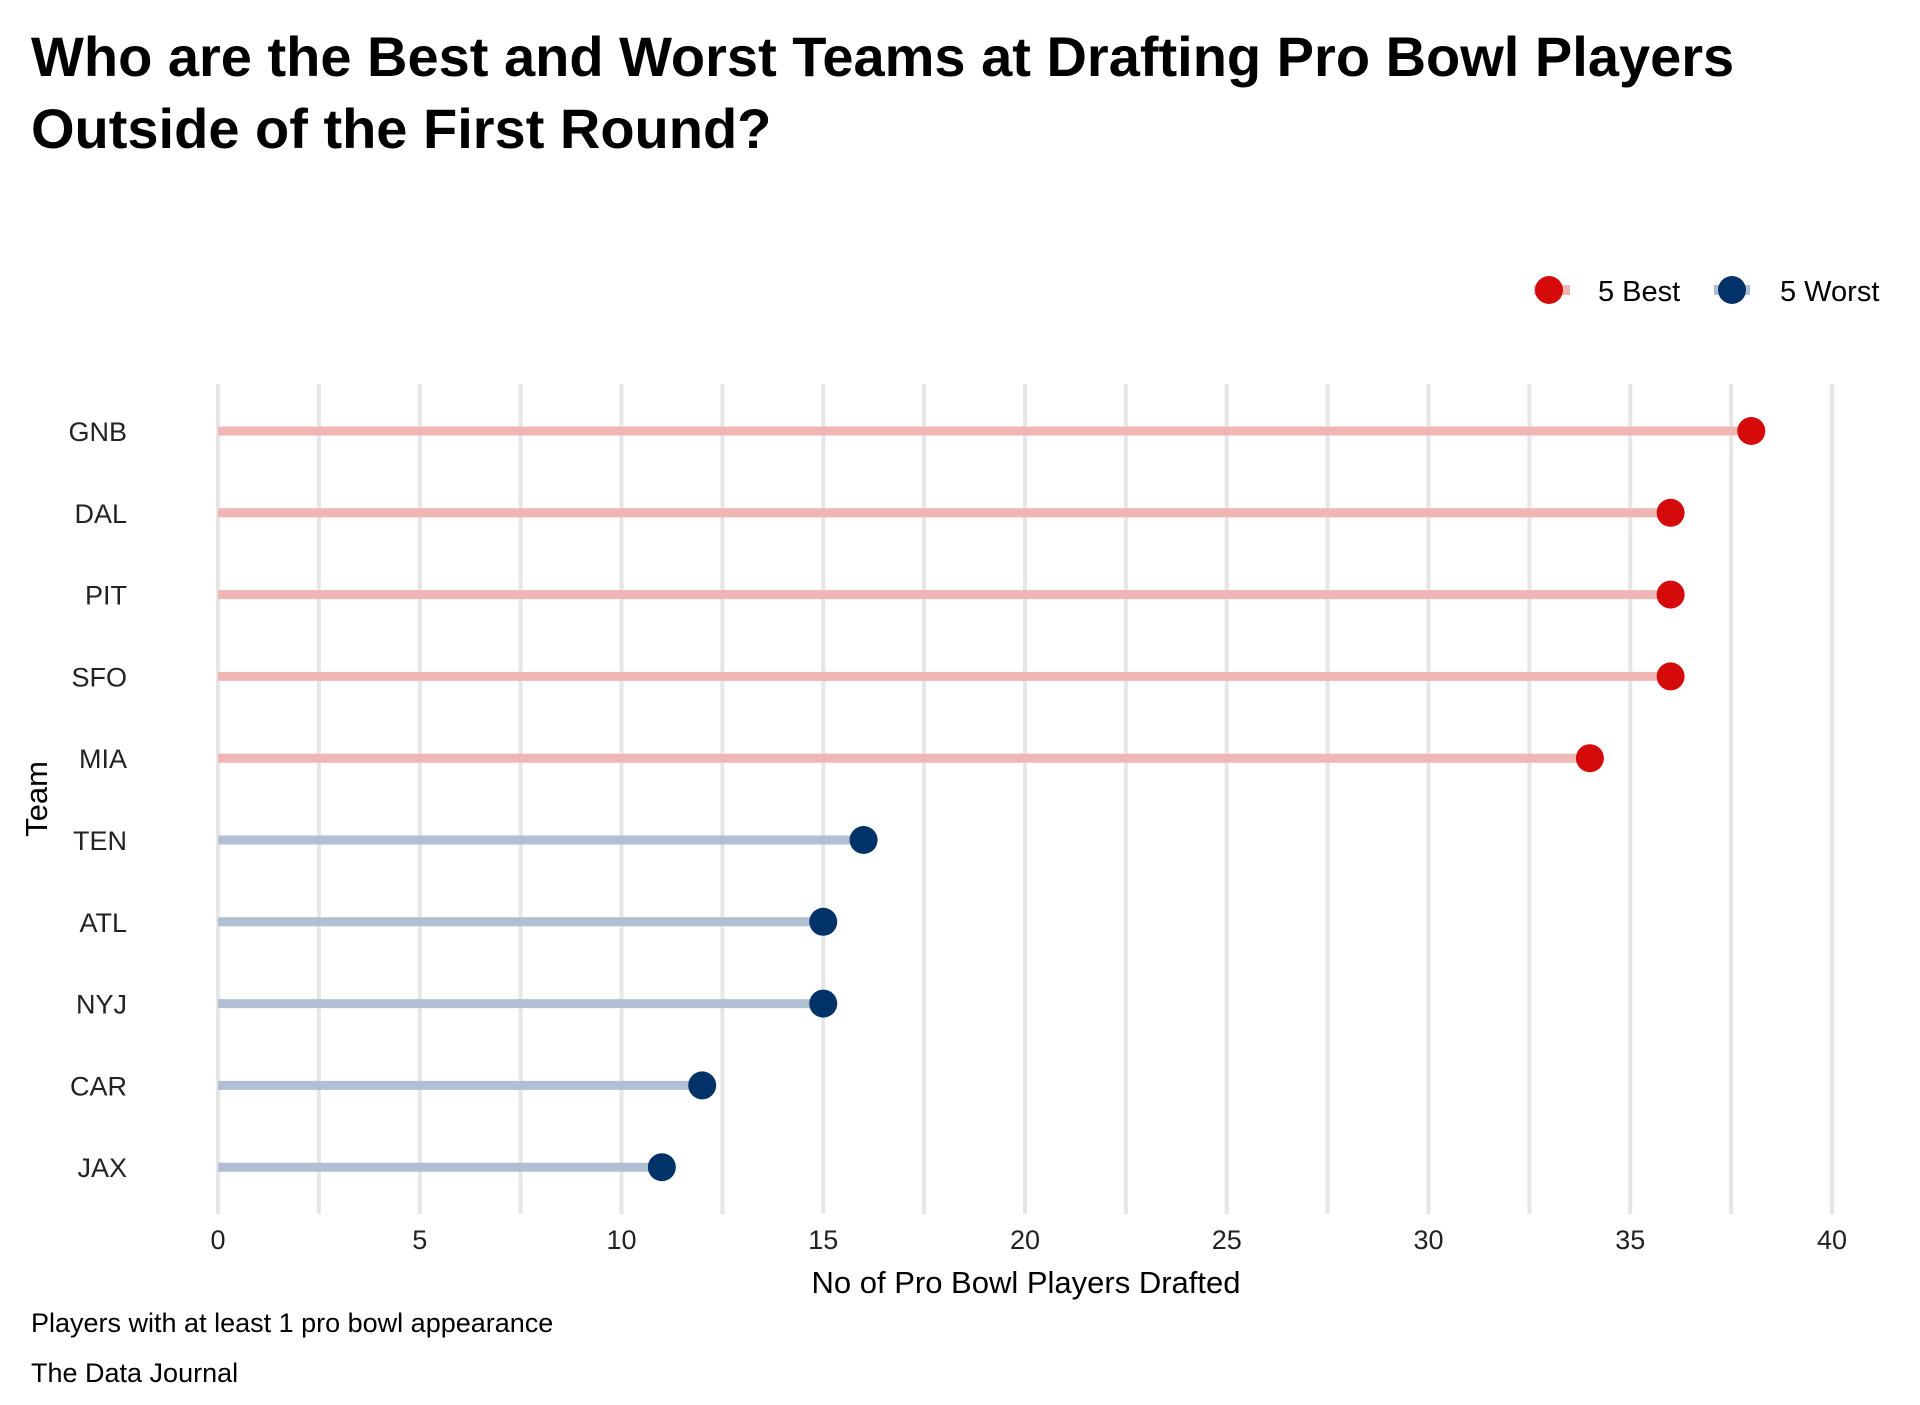 The width and height of the screenshot is (1920, 1405). What do you see at coordinates (100, 841) in the screenshot?
I see `y-tick-label: TEN` at bounding box center [100, 841].